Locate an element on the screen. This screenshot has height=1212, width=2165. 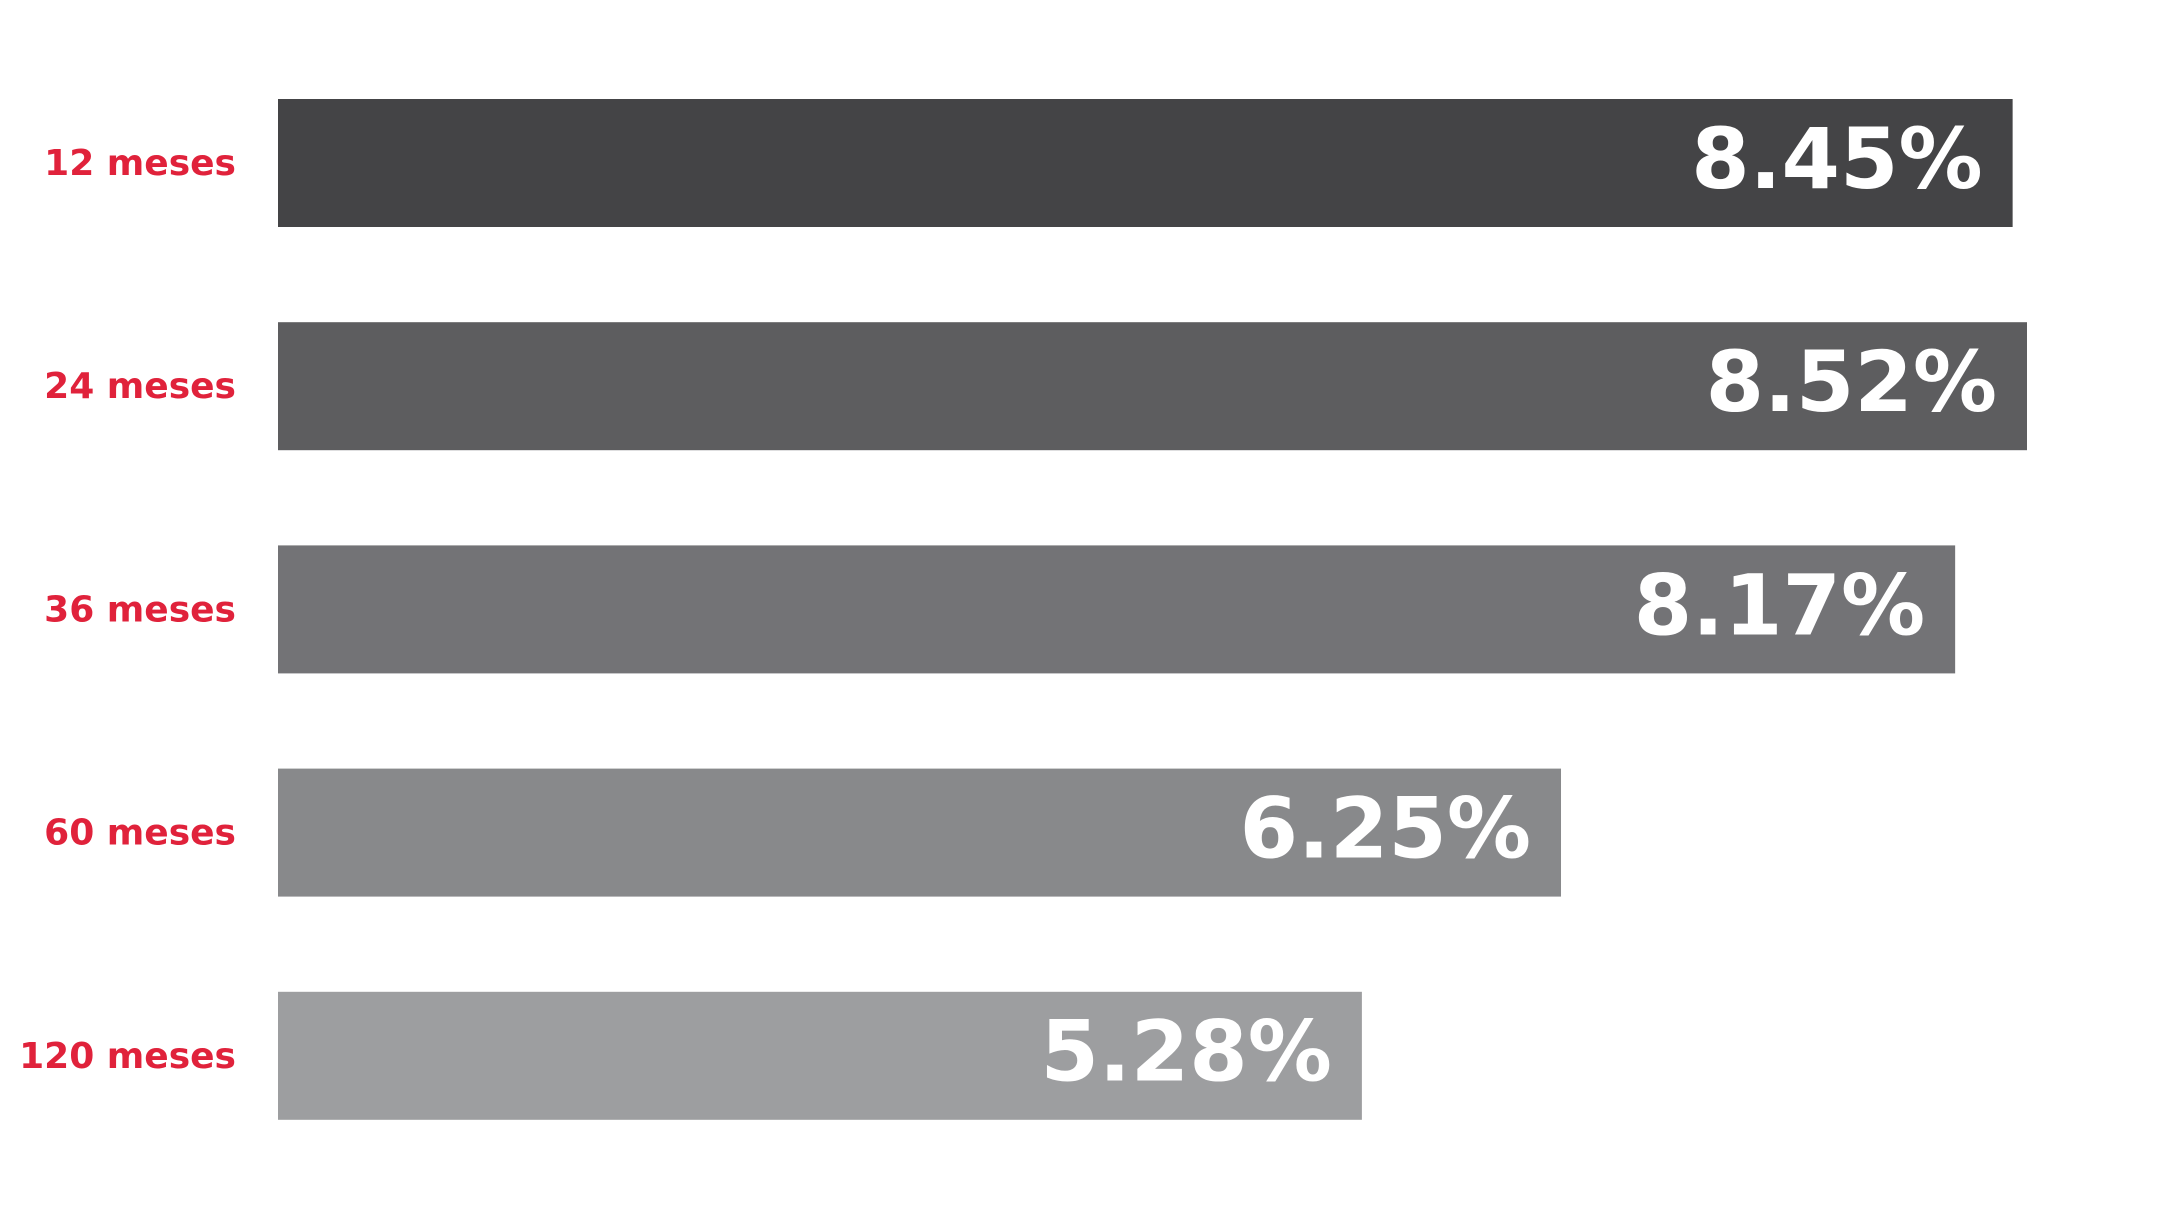
value-label: 6.25% is located at coordinates (1385, 829).